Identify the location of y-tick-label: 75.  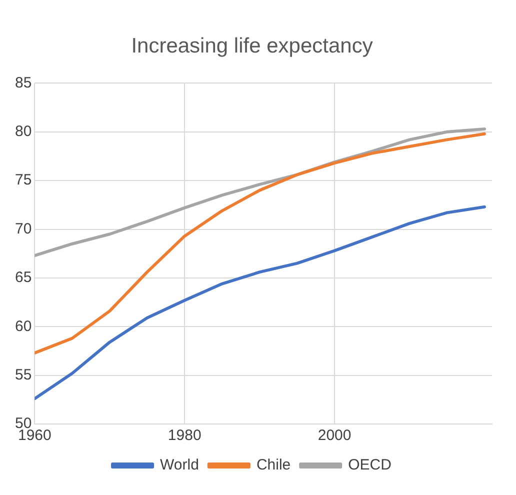
(23, 180).